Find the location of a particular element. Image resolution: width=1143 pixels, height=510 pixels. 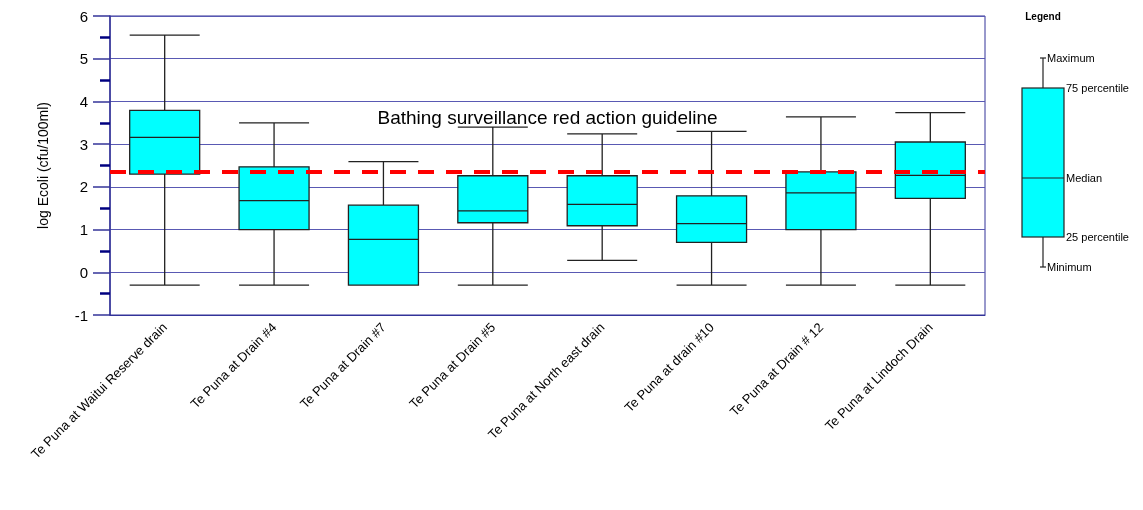

y-tick-label: 0 is located at coordinates (83, 272).